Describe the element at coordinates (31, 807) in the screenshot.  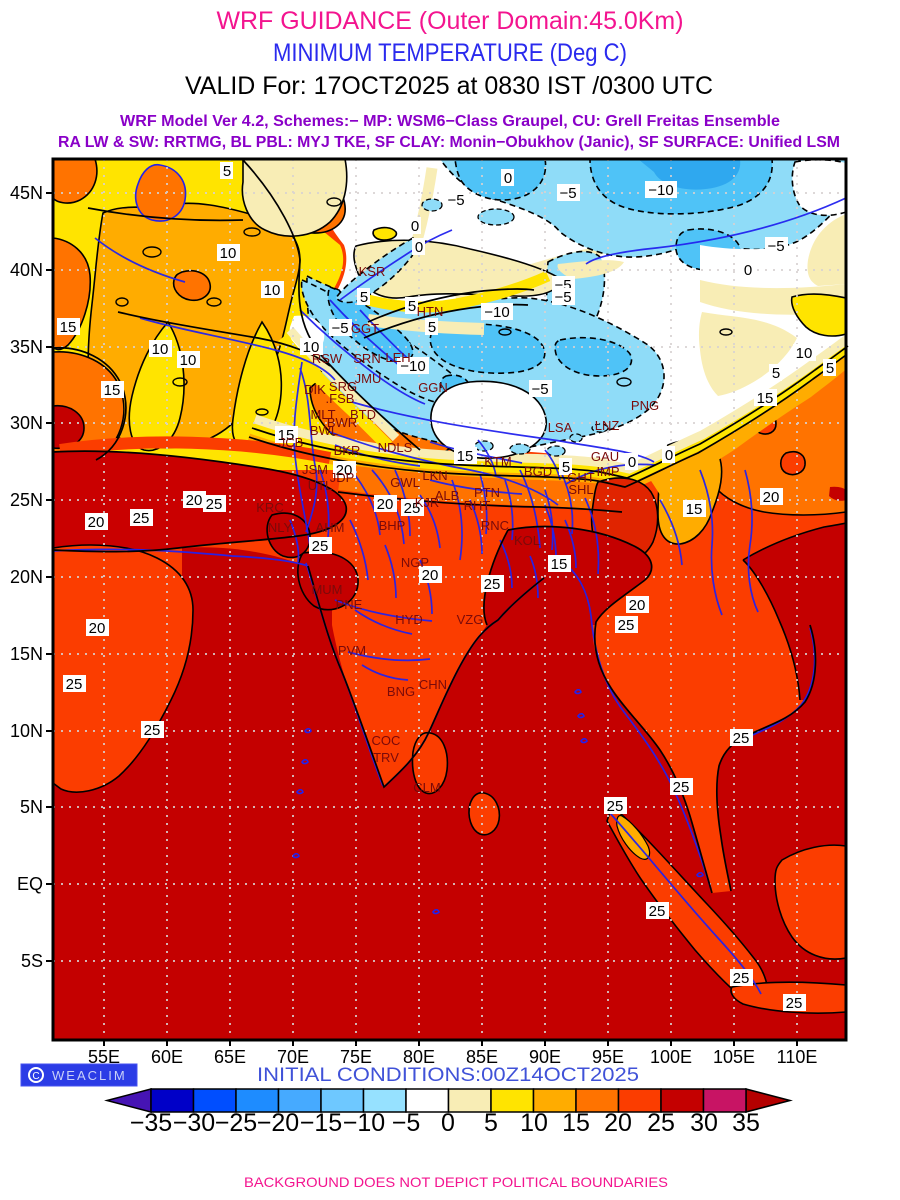
I see `svg-text: 5N` at that location.